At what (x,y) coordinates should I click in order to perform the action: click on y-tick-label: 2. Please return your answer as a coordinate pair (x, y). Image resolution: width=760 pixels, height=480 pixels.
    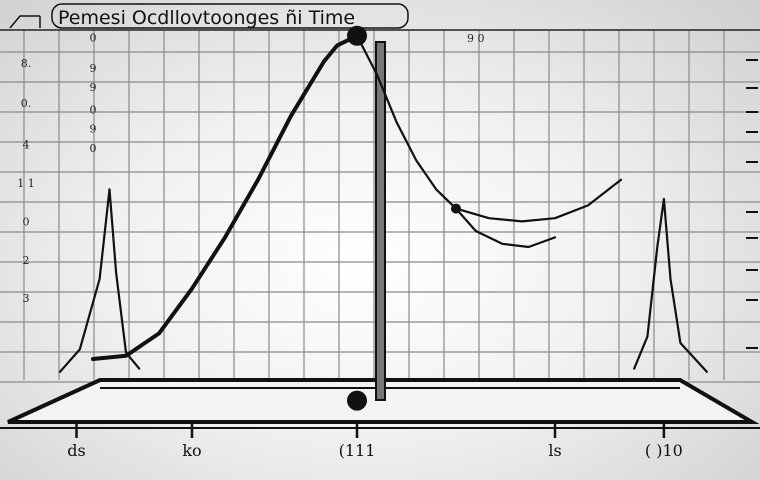
    Looking at the image, I should click on (26, 260).